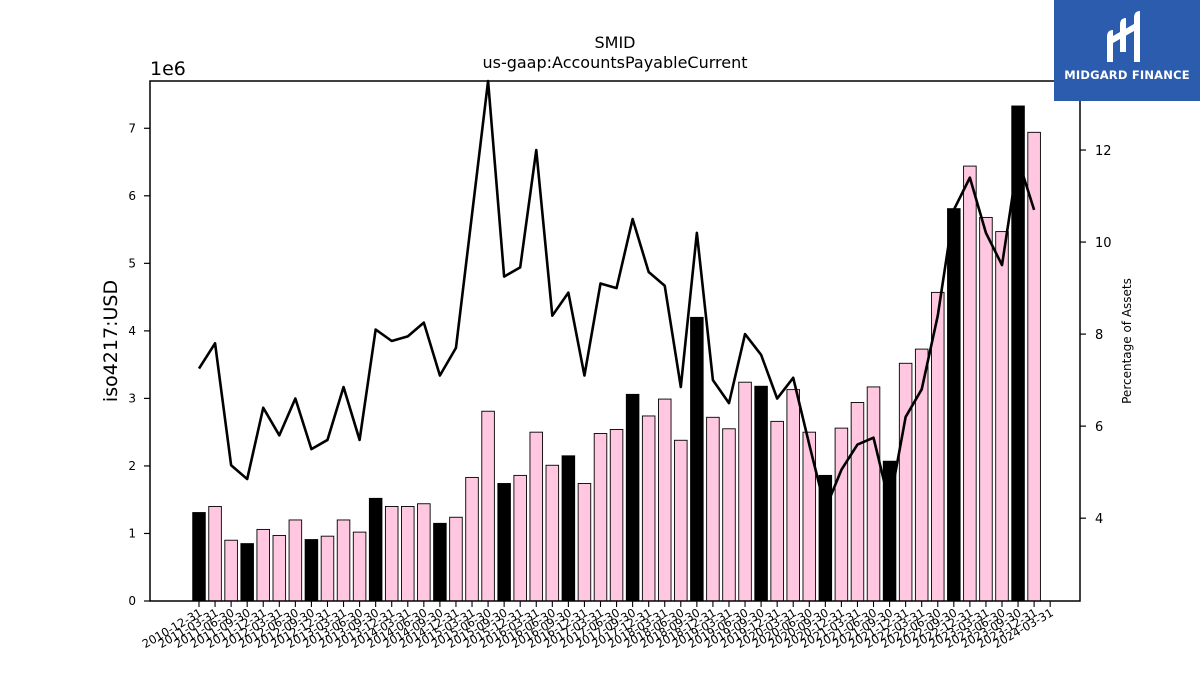 This screenshot has width=1200, height=675. I want to click on chart-subtitle: us-gaap:AccountsPayableCurrent, so click(614, 62).